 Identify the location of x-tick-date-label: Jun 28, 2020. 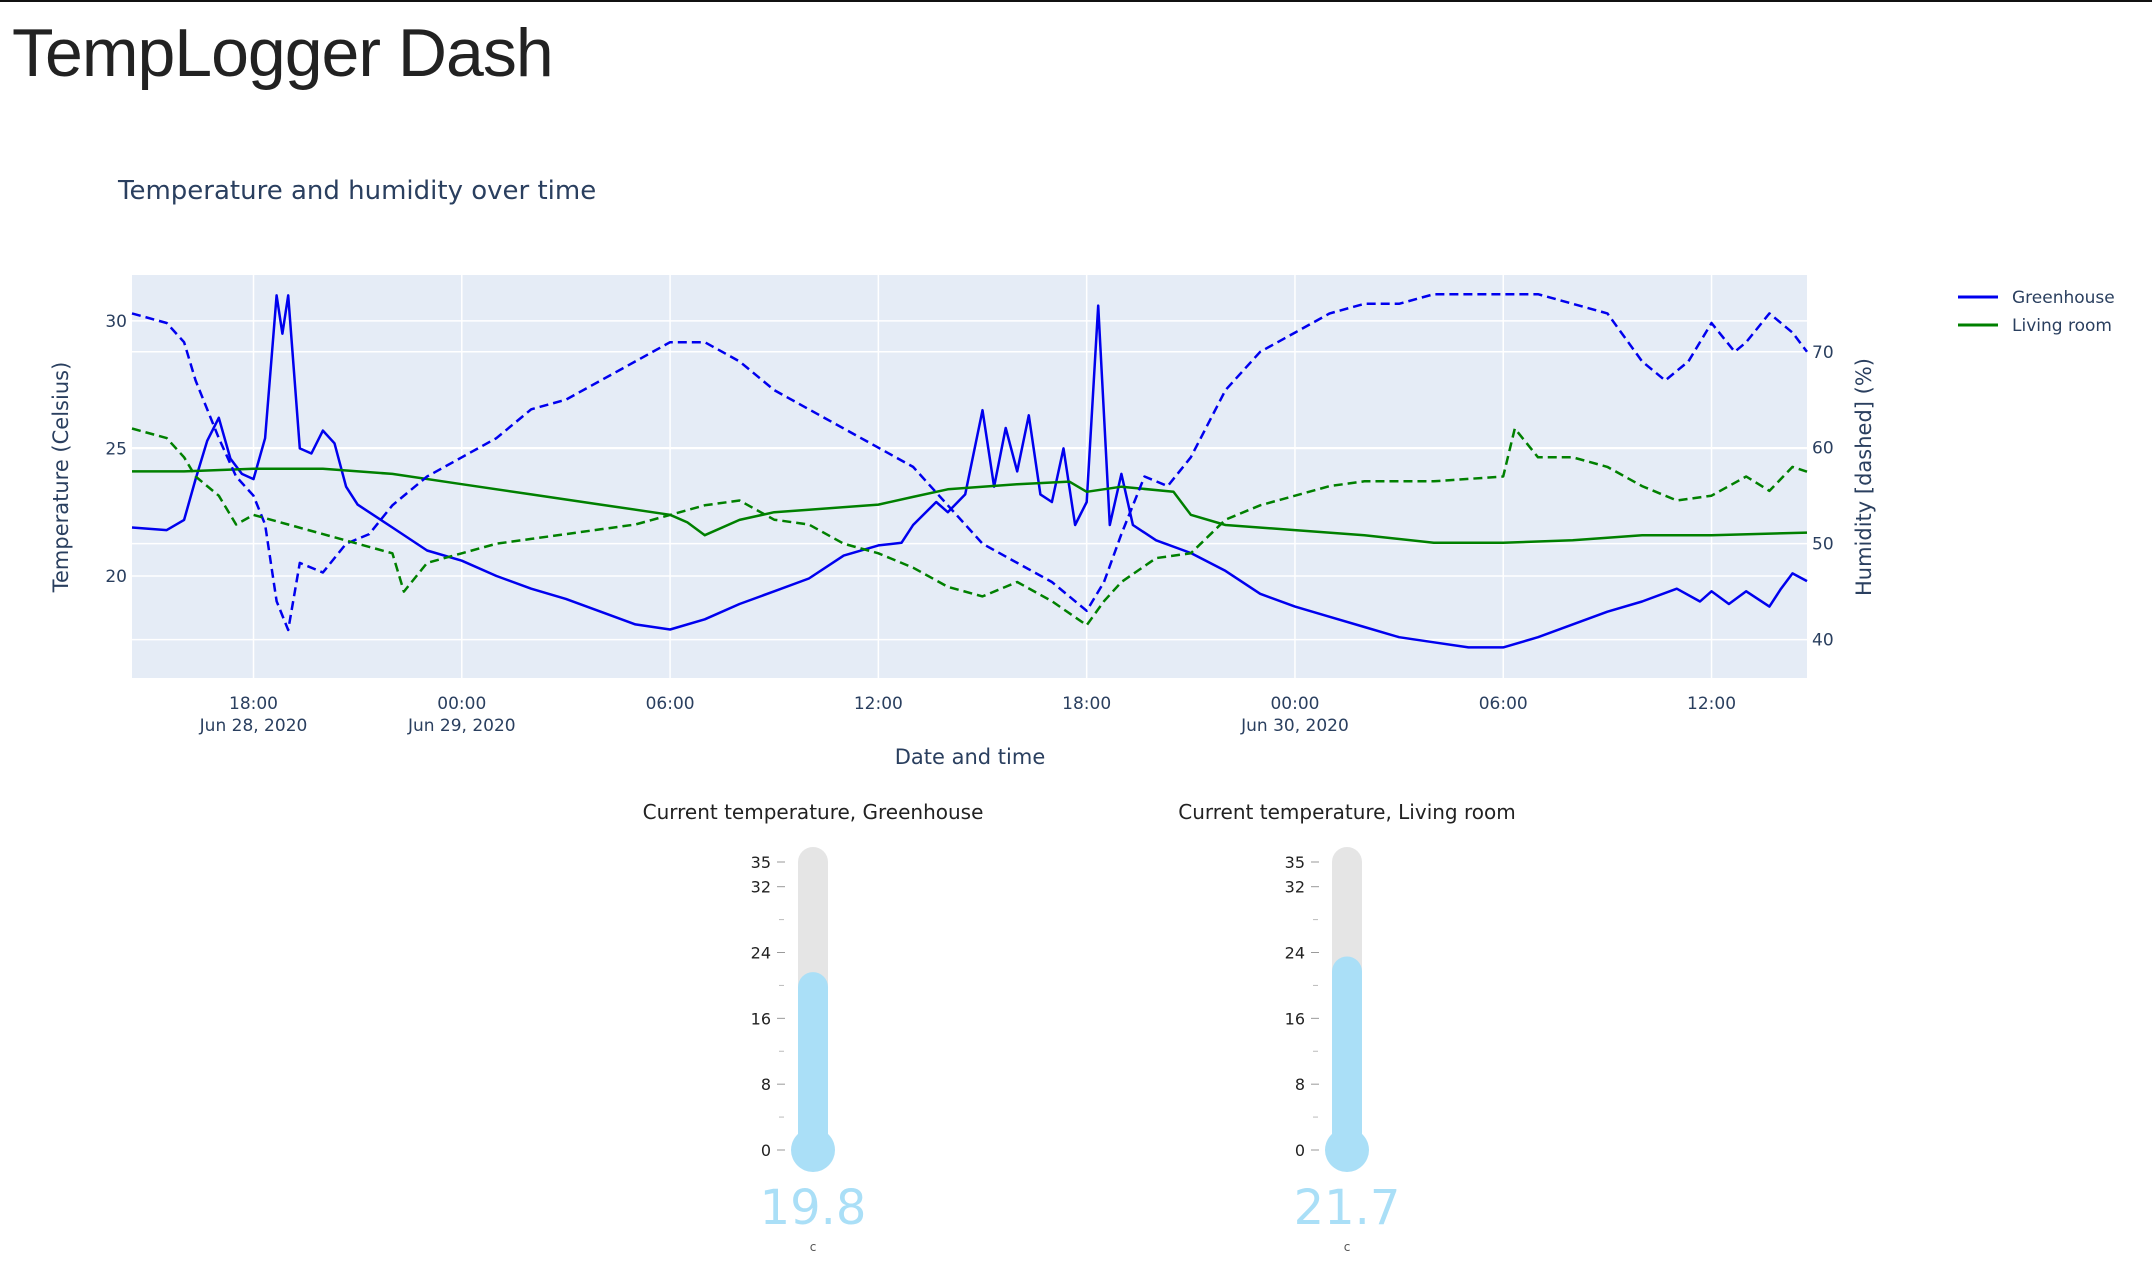
(253, 726).